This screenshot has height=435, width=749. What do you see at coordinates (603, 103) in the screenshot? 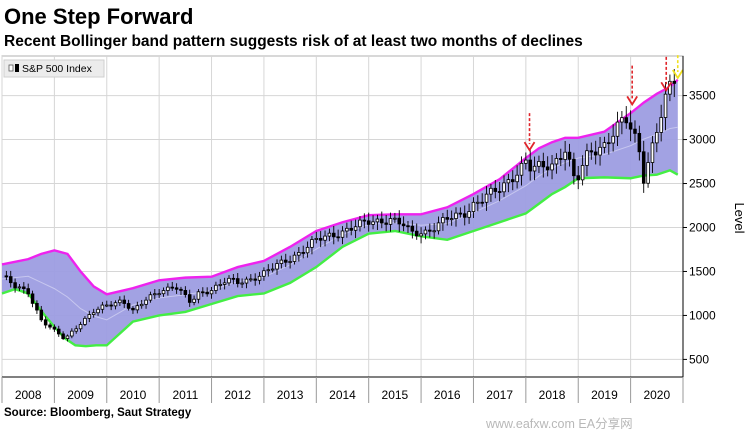
I see `arrow-layer` at bounding box center [603, 103].